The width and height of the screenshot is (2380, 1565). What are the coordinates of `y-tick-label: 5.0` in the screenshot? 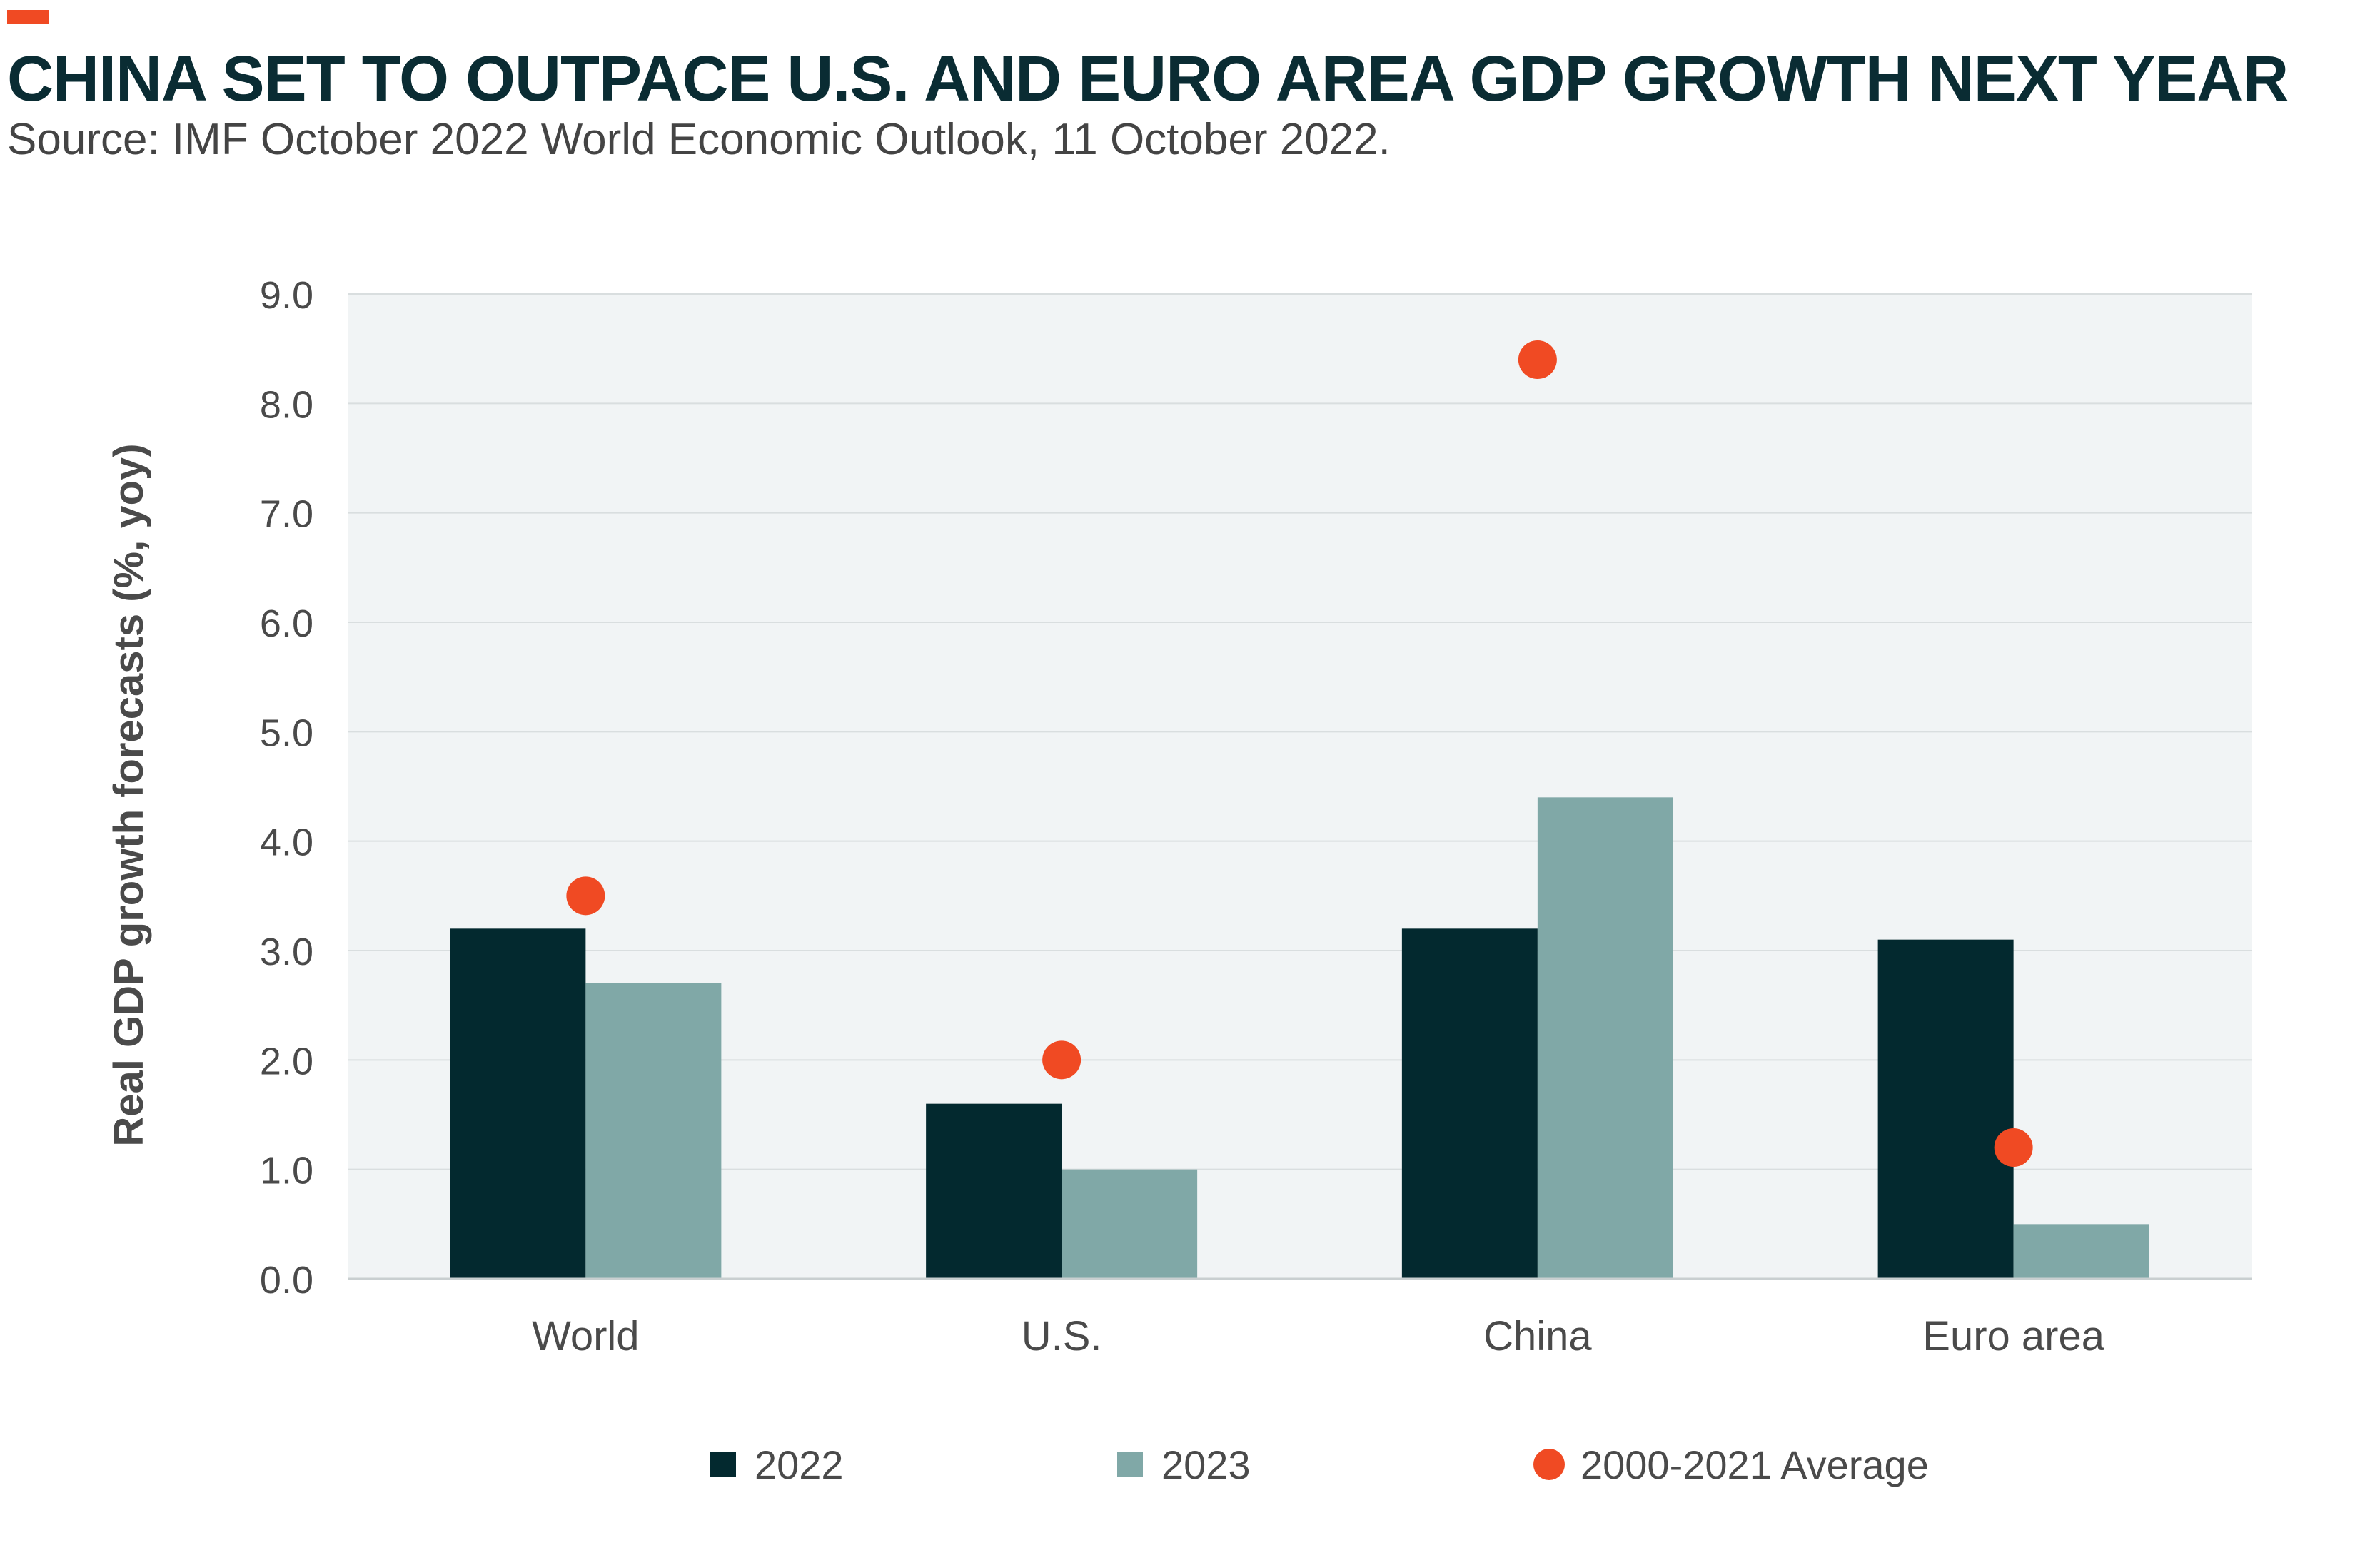 It's located at (286, 732).